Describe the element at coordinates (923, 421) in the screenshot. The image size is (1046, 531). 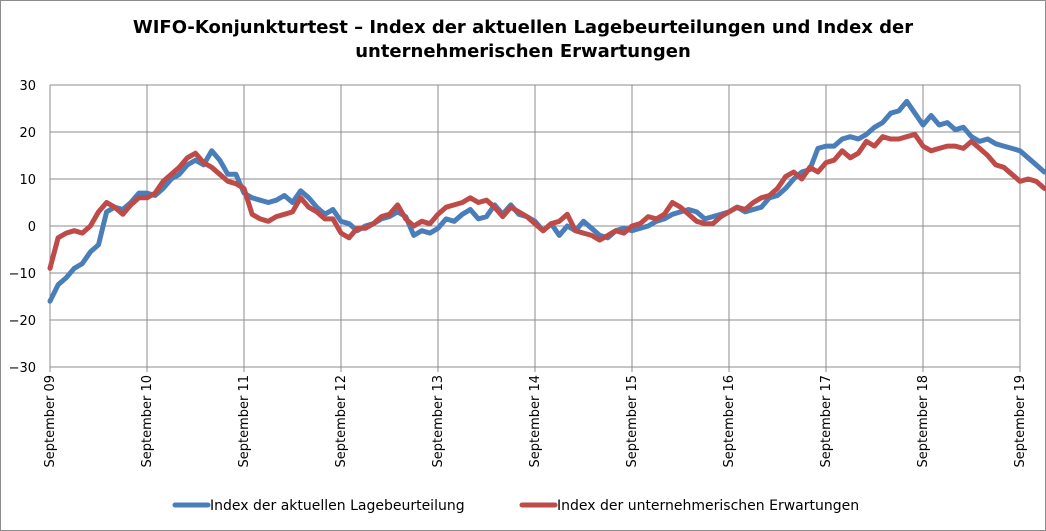
I see `x-tick-label: September 18` at that location.